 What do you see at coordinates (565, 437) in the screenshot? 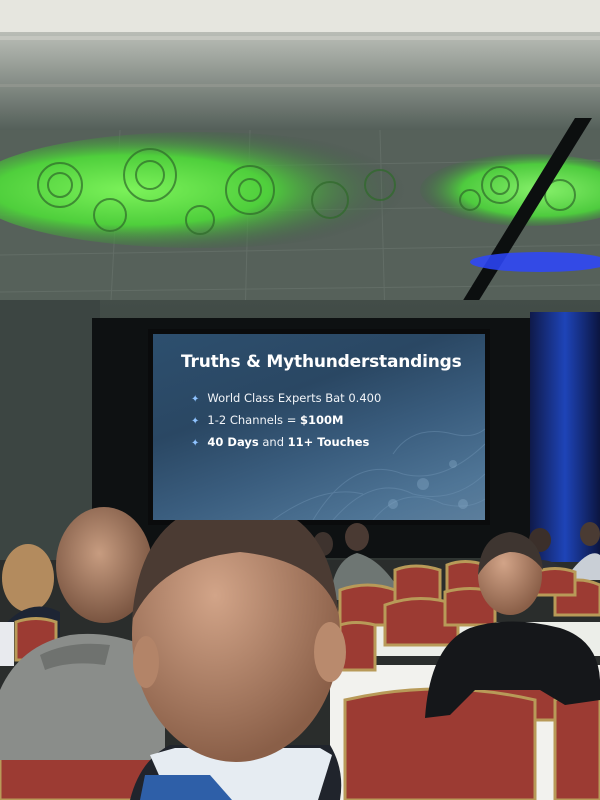
I see `blue-curtain` at bounding box center [565, 437].